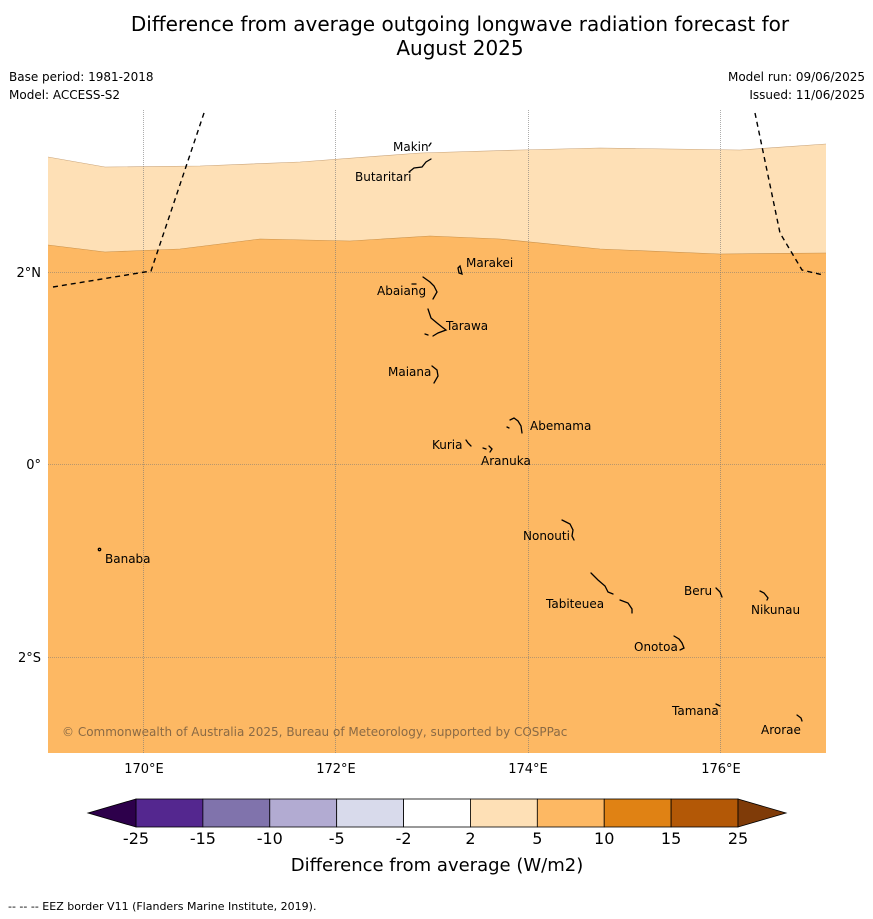  I want to click on island-shape-abaiang, so click(424, 288).